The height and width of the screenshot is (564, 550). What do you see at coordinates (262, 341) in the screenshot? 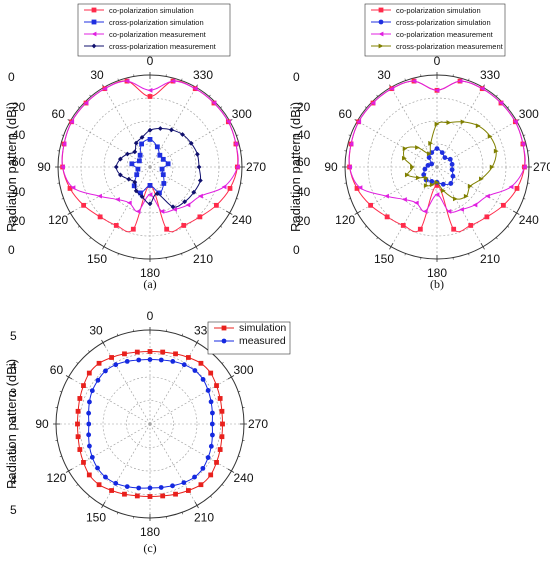
I see `legend-entry: measured` at bounding box center [262, 341].